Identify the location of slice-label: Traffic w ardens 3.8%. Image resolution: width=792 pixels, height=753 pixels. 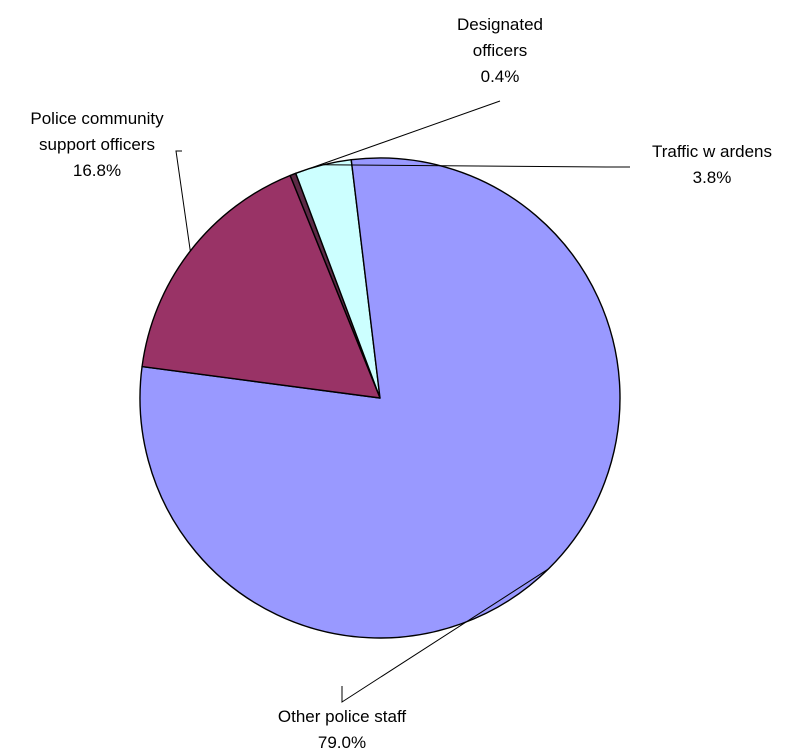
(712, 164).